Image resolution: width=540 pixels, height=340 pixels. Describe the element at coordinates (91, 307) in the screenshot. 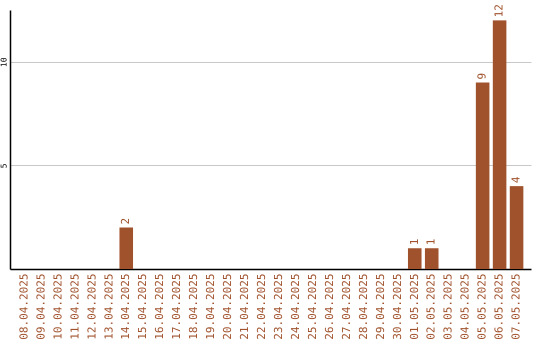

I see `x-tick-label: 12.04.2025` at that location.